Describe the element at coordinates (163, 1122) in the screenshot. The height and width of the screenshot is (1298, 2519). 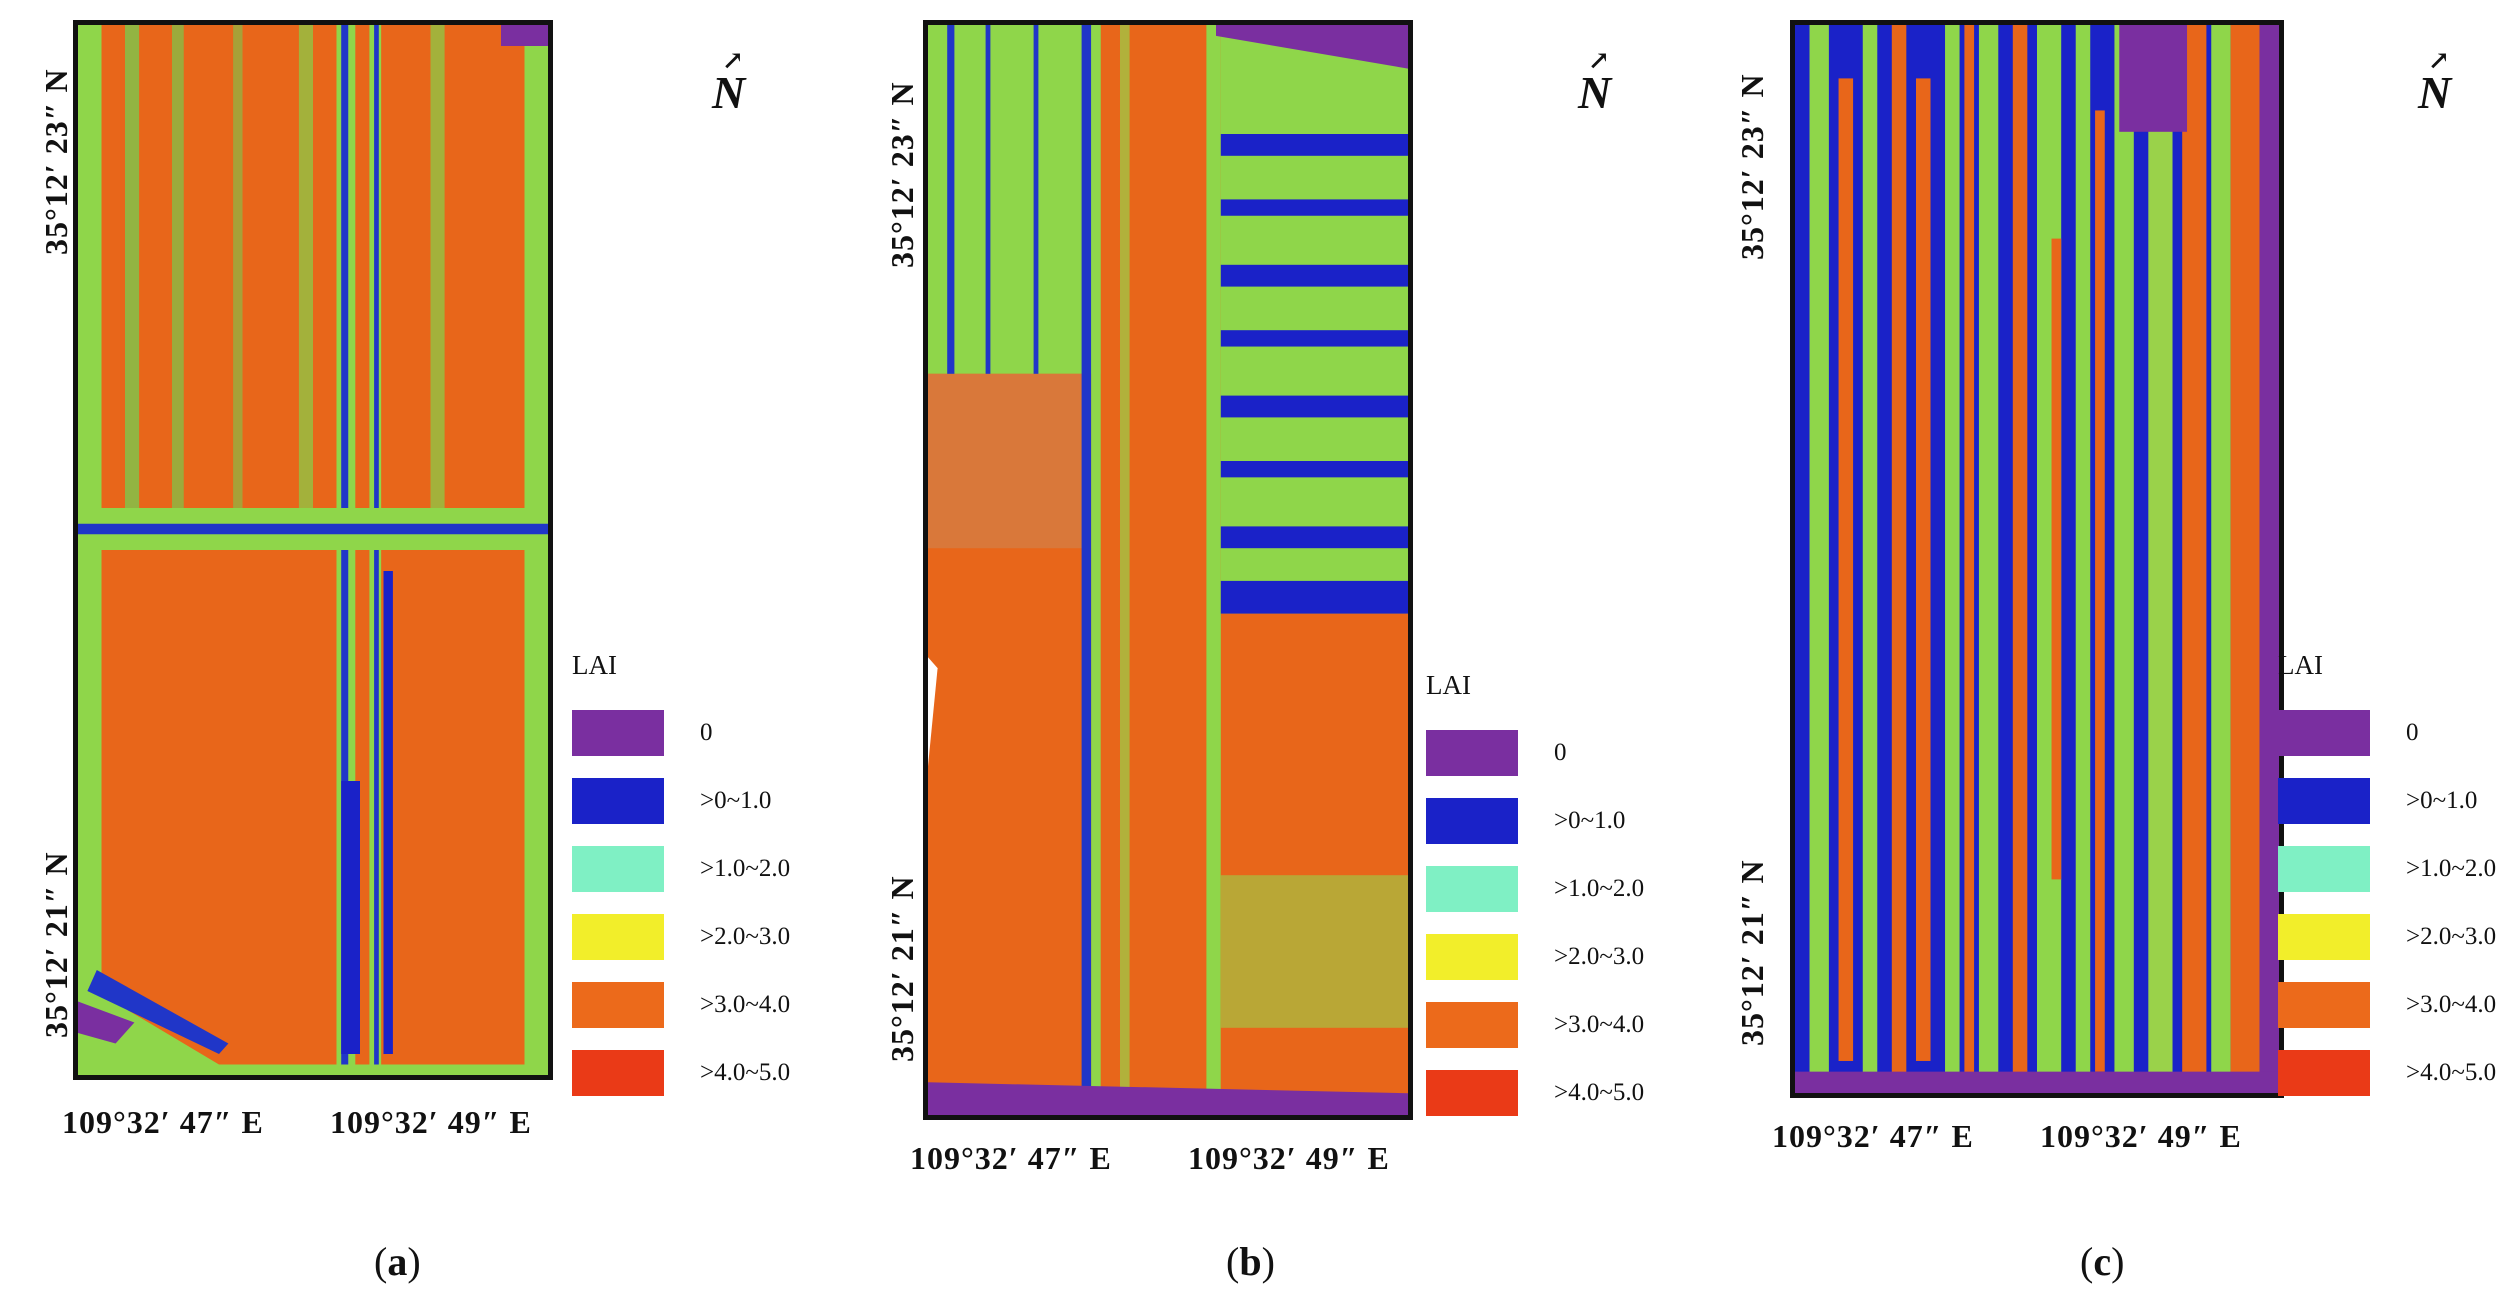
I see `lon-left-a: 109°32′ 47″ E` at that location.